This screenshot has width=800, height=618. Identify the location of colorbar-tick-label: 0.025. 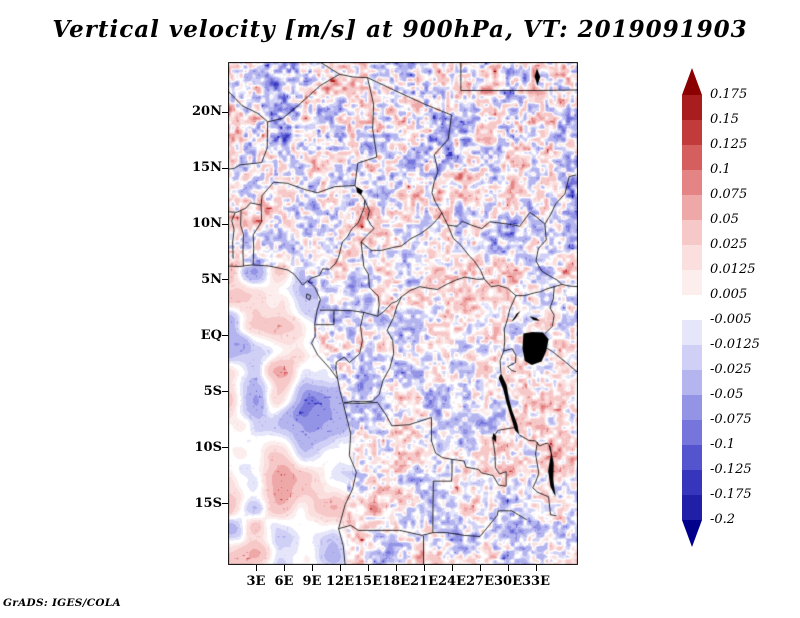
(729, 244).